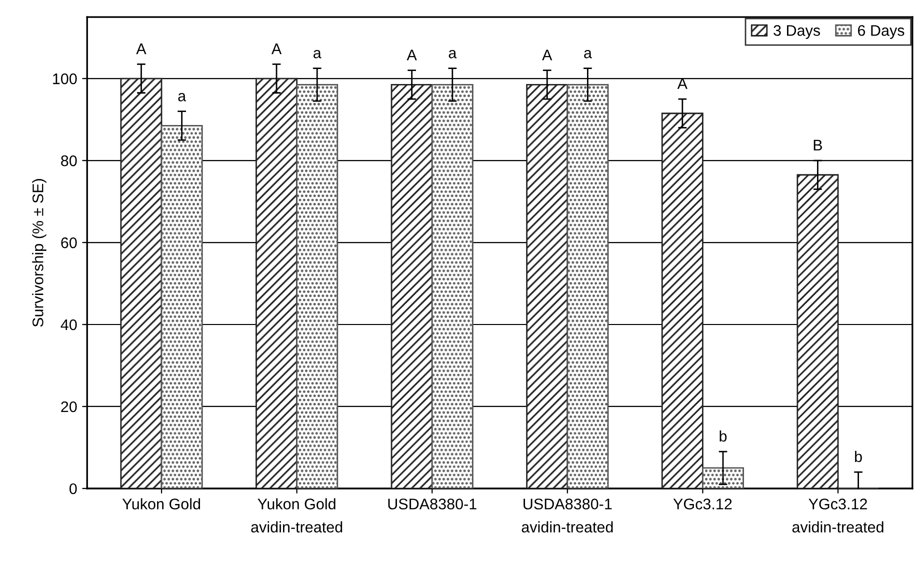 This screenshot has height=568, width=917. I want to click on y-axis-title: Survivorship (% ± SE), so click(39, 253).